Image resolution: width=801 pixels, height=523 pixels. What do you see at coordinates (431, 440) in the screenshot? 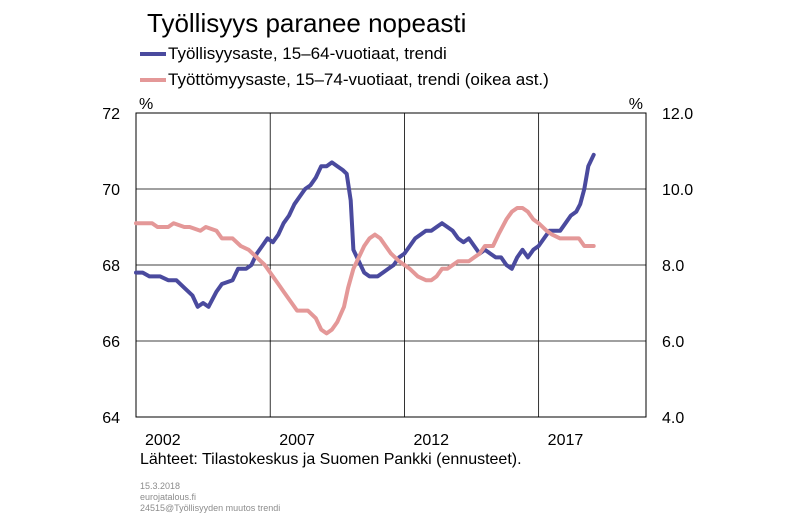
I see `x-tick-label: 2012` at bounding box center [431, 440].